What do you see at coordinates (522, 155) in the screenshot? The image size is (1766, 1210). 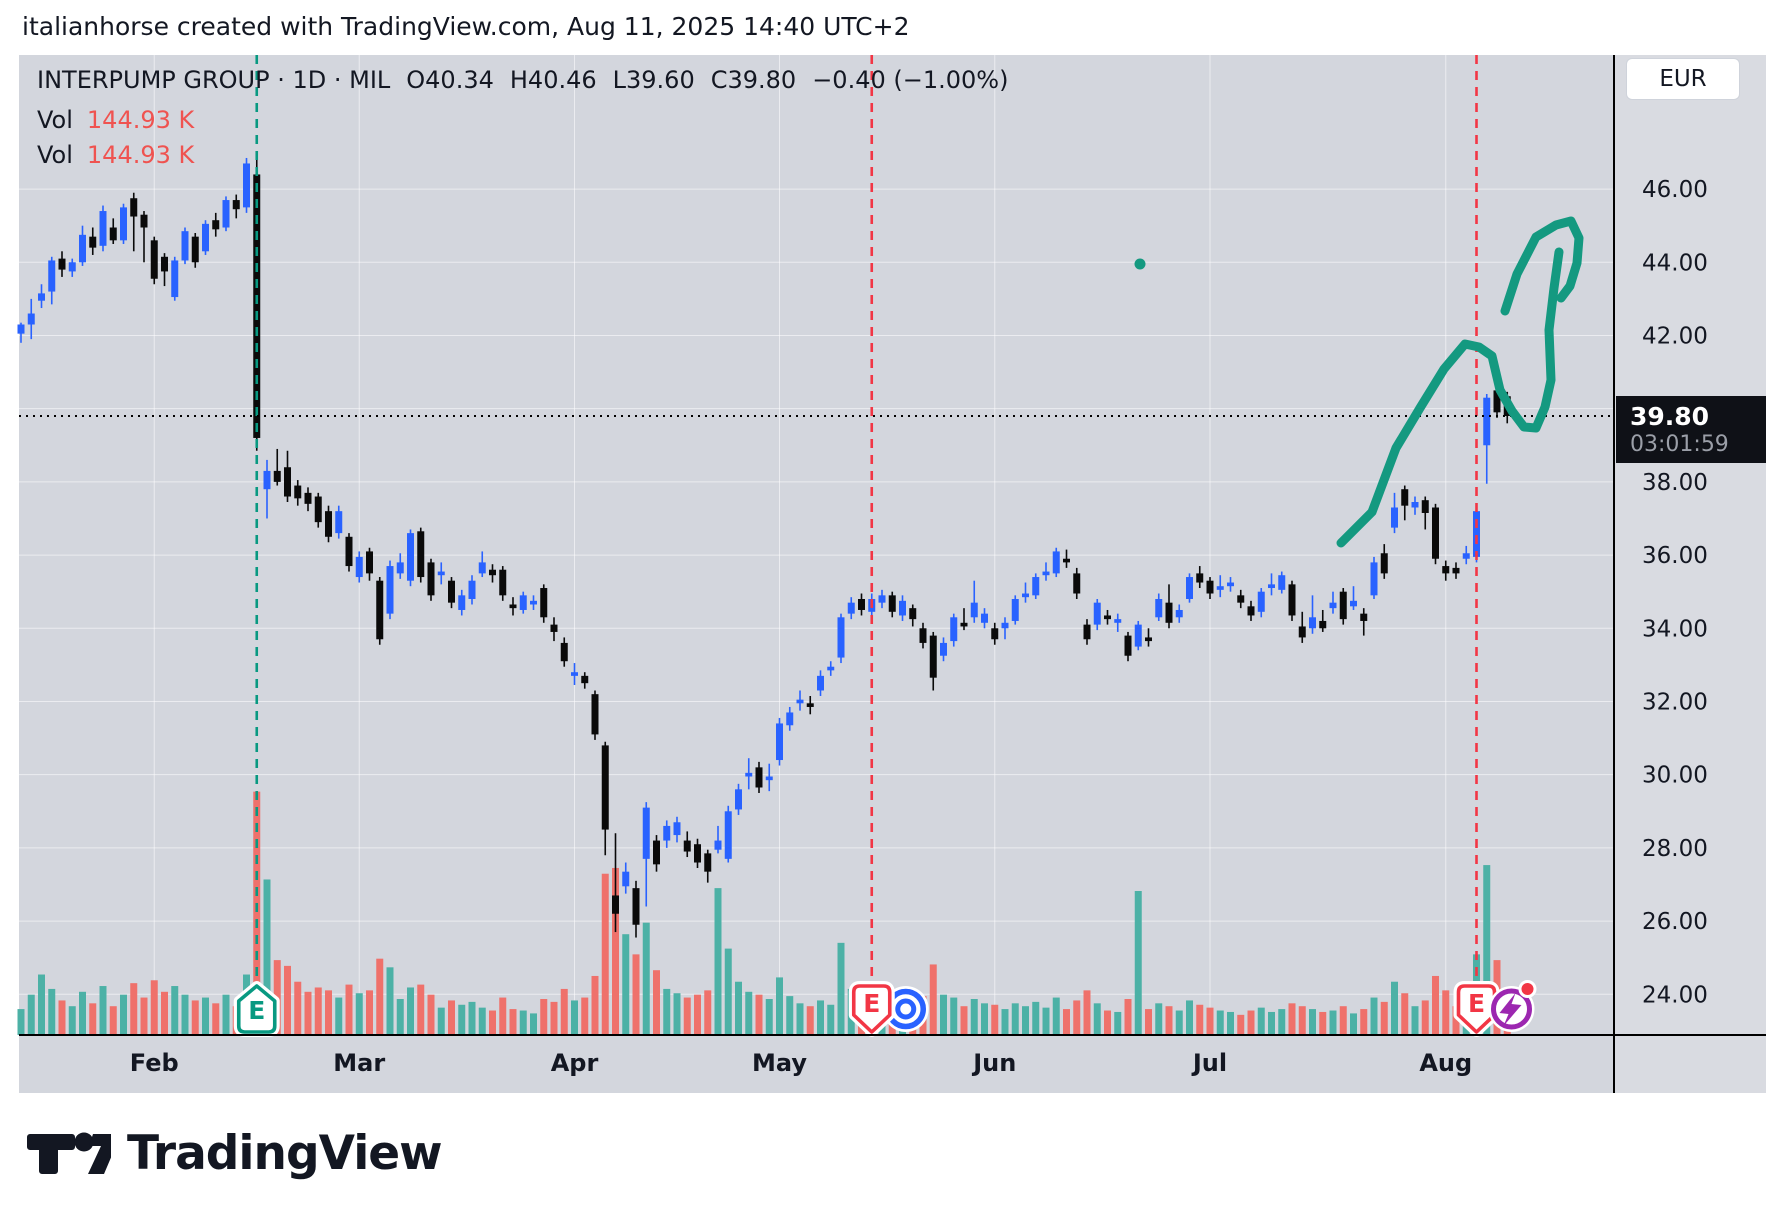 I see `volume-indicator-row: Vol 144.93 K` at bounding box center [522, 155].